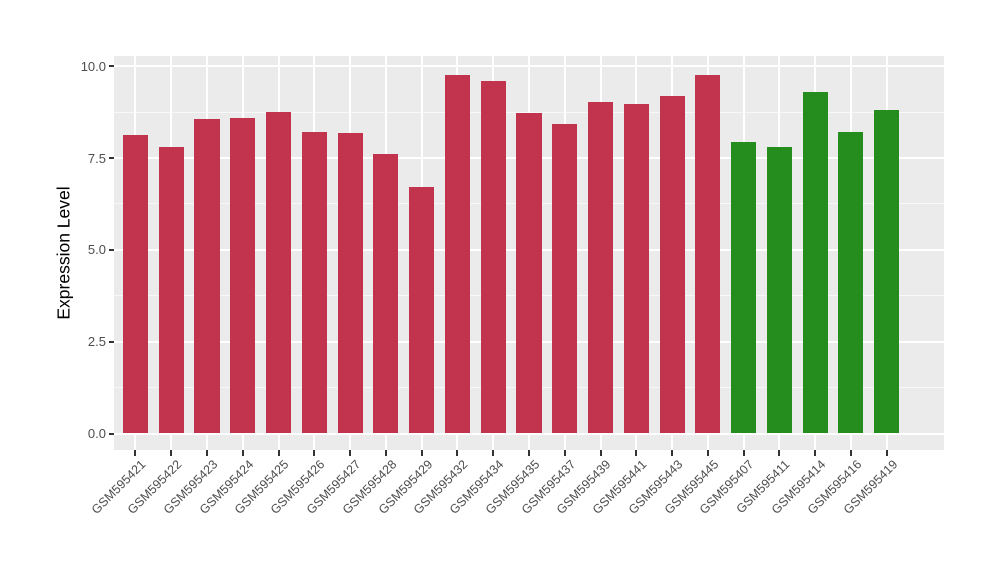 This screenshot has height=580, width=1000. What do you see at coordinates (96, 158) in the screenshot?
I see `y-tick-label: 7.5` at bounding box center [96, 158].